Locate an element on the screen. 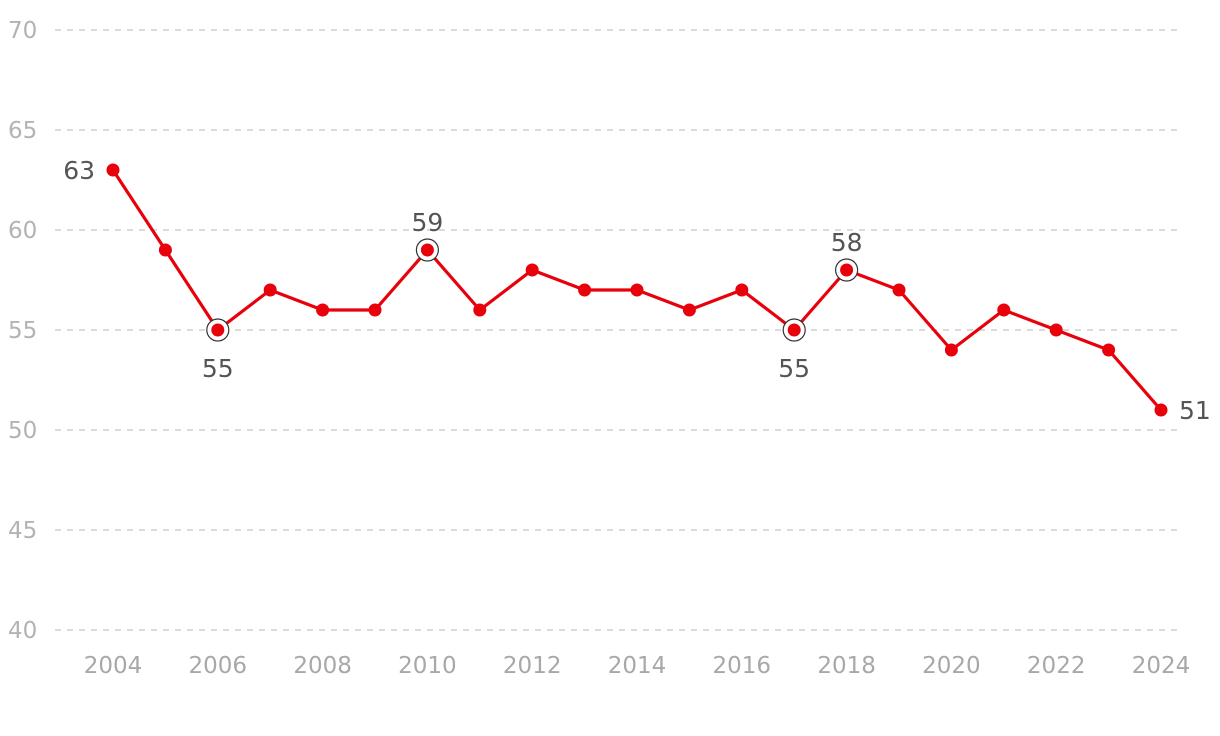 This screenshot has width=1220, height=736. x-tick-label: 2018 is located at coordinates (846, 666).